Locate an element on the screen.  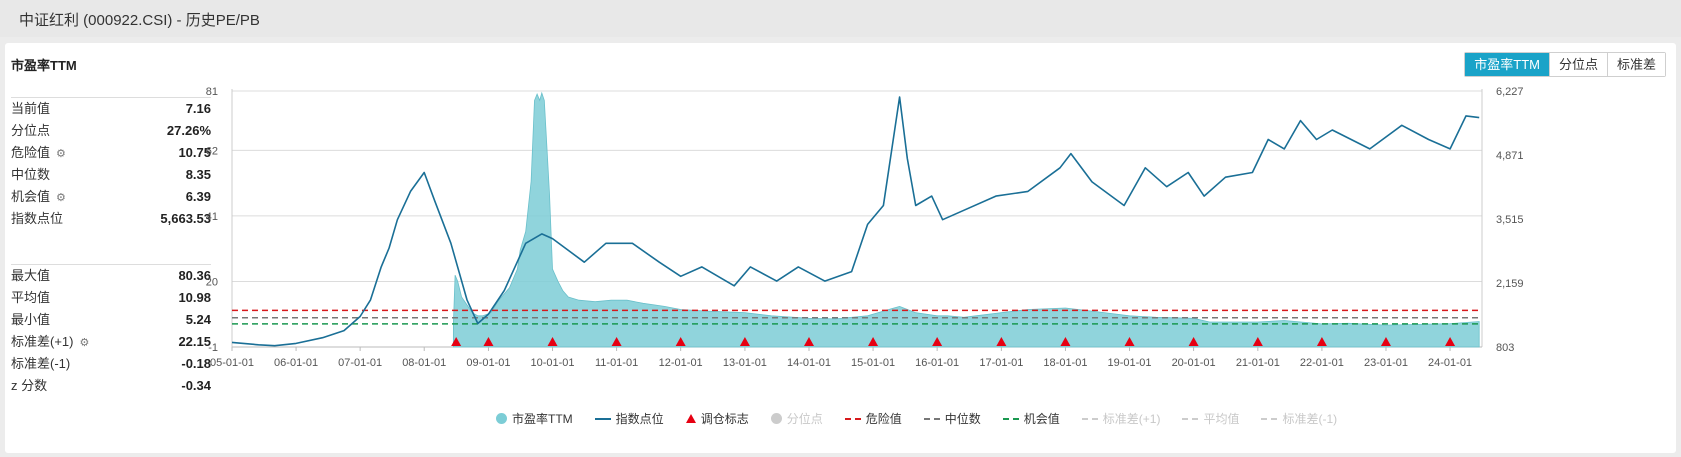
legend-line-icon is located at coordinates (602, 418).